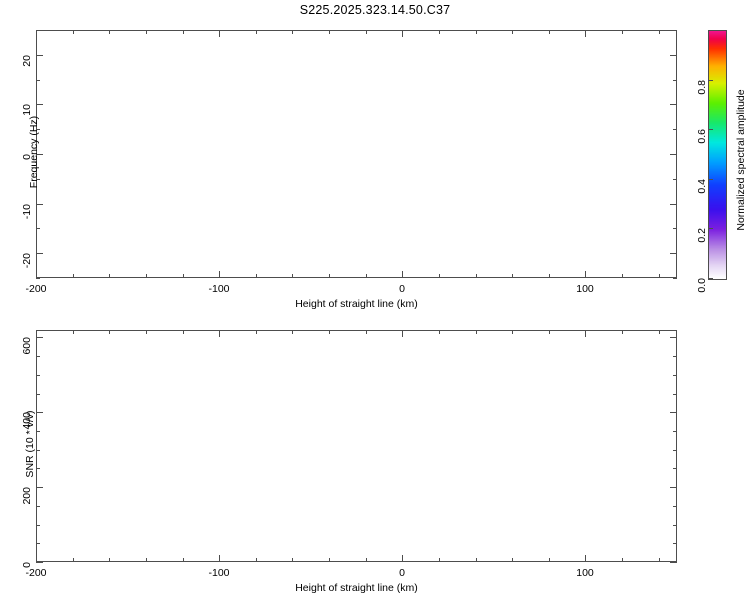  Describe the element at coordinates (356, 588) in the screenshot. I see `snr-x-axis-label: Height of straight line (km)` at that location.